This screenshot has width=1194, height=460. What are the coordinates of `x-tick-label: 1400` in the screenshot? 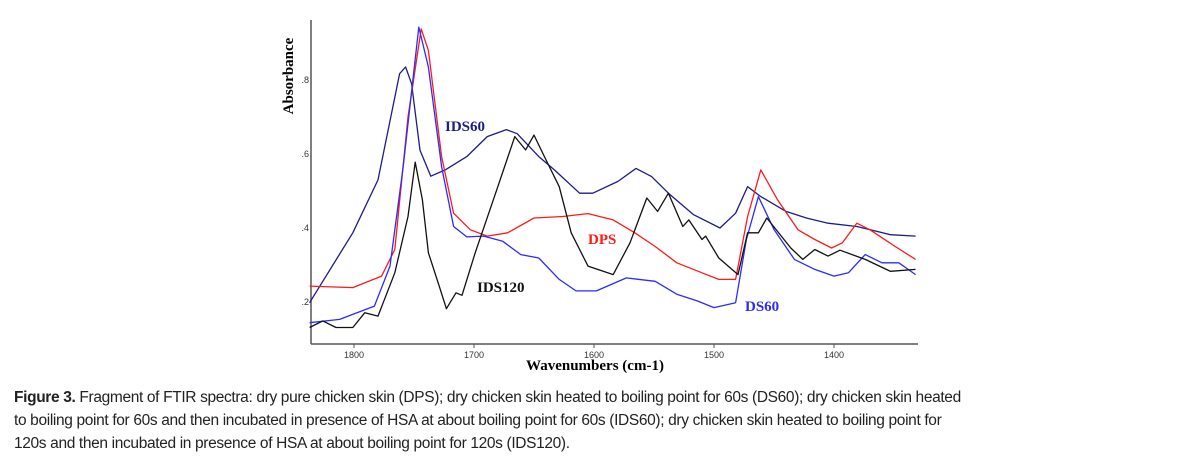 It's located at (834, 355).